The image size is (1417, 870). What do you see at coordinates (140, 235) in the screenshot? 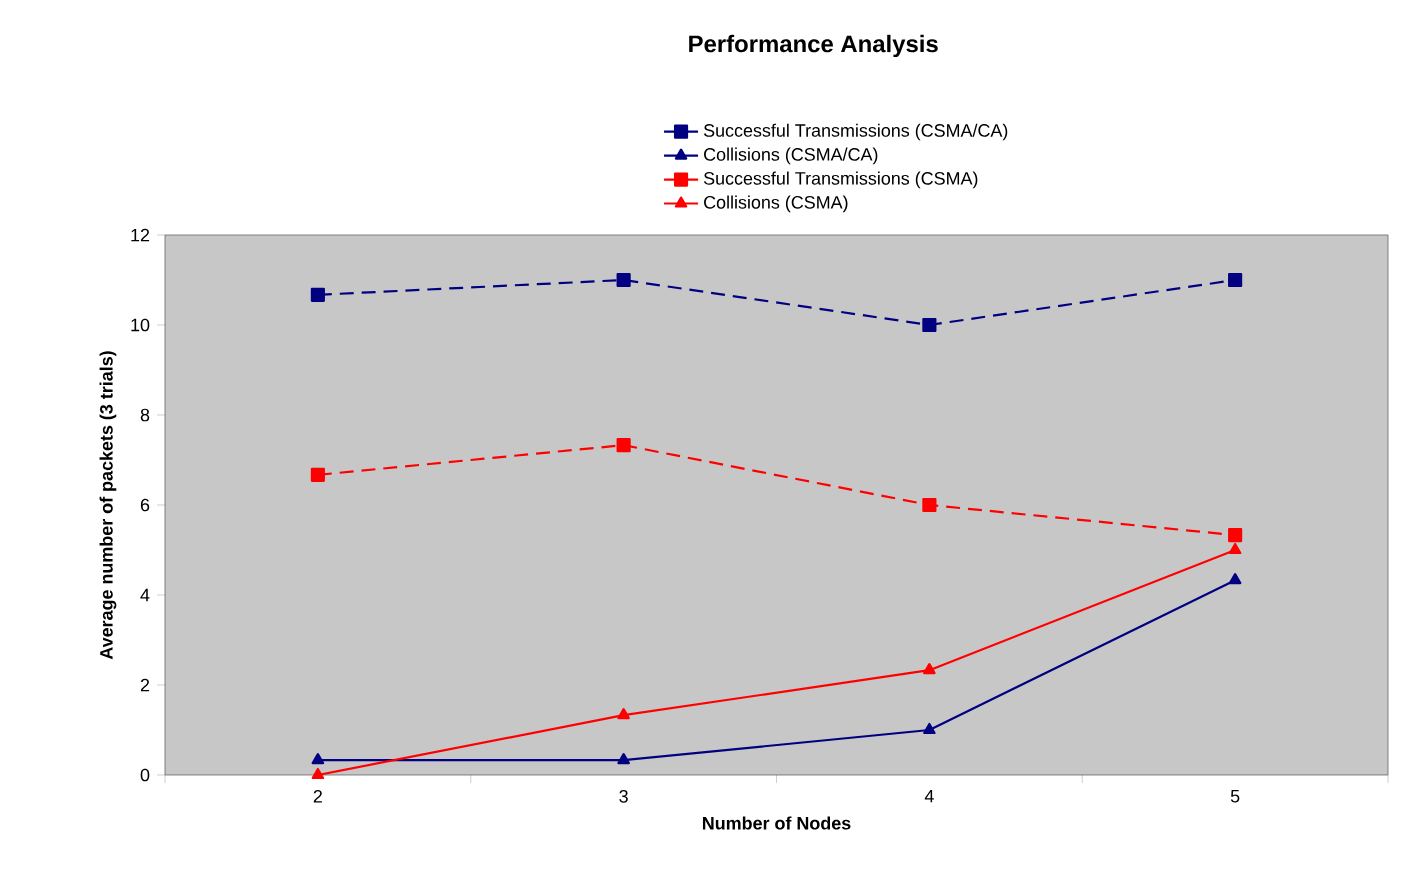
I see `y-tick-label: 12` at bounding box center [140, 235].